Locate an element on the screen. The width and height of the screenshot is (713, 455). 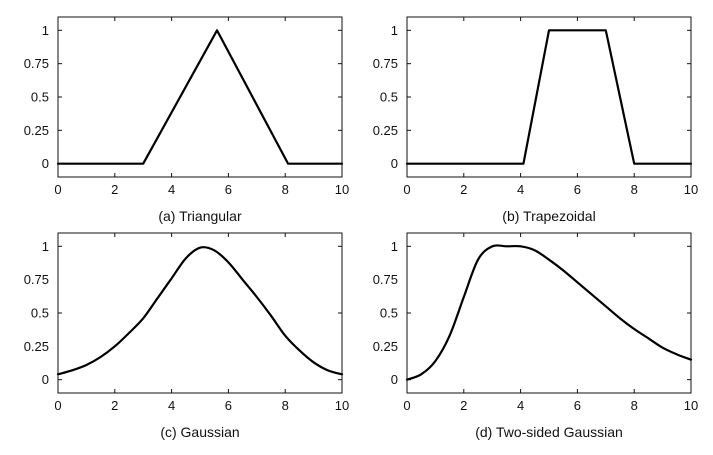
caption-triangular: (a) Triangular is located at coordinates (200, 216).